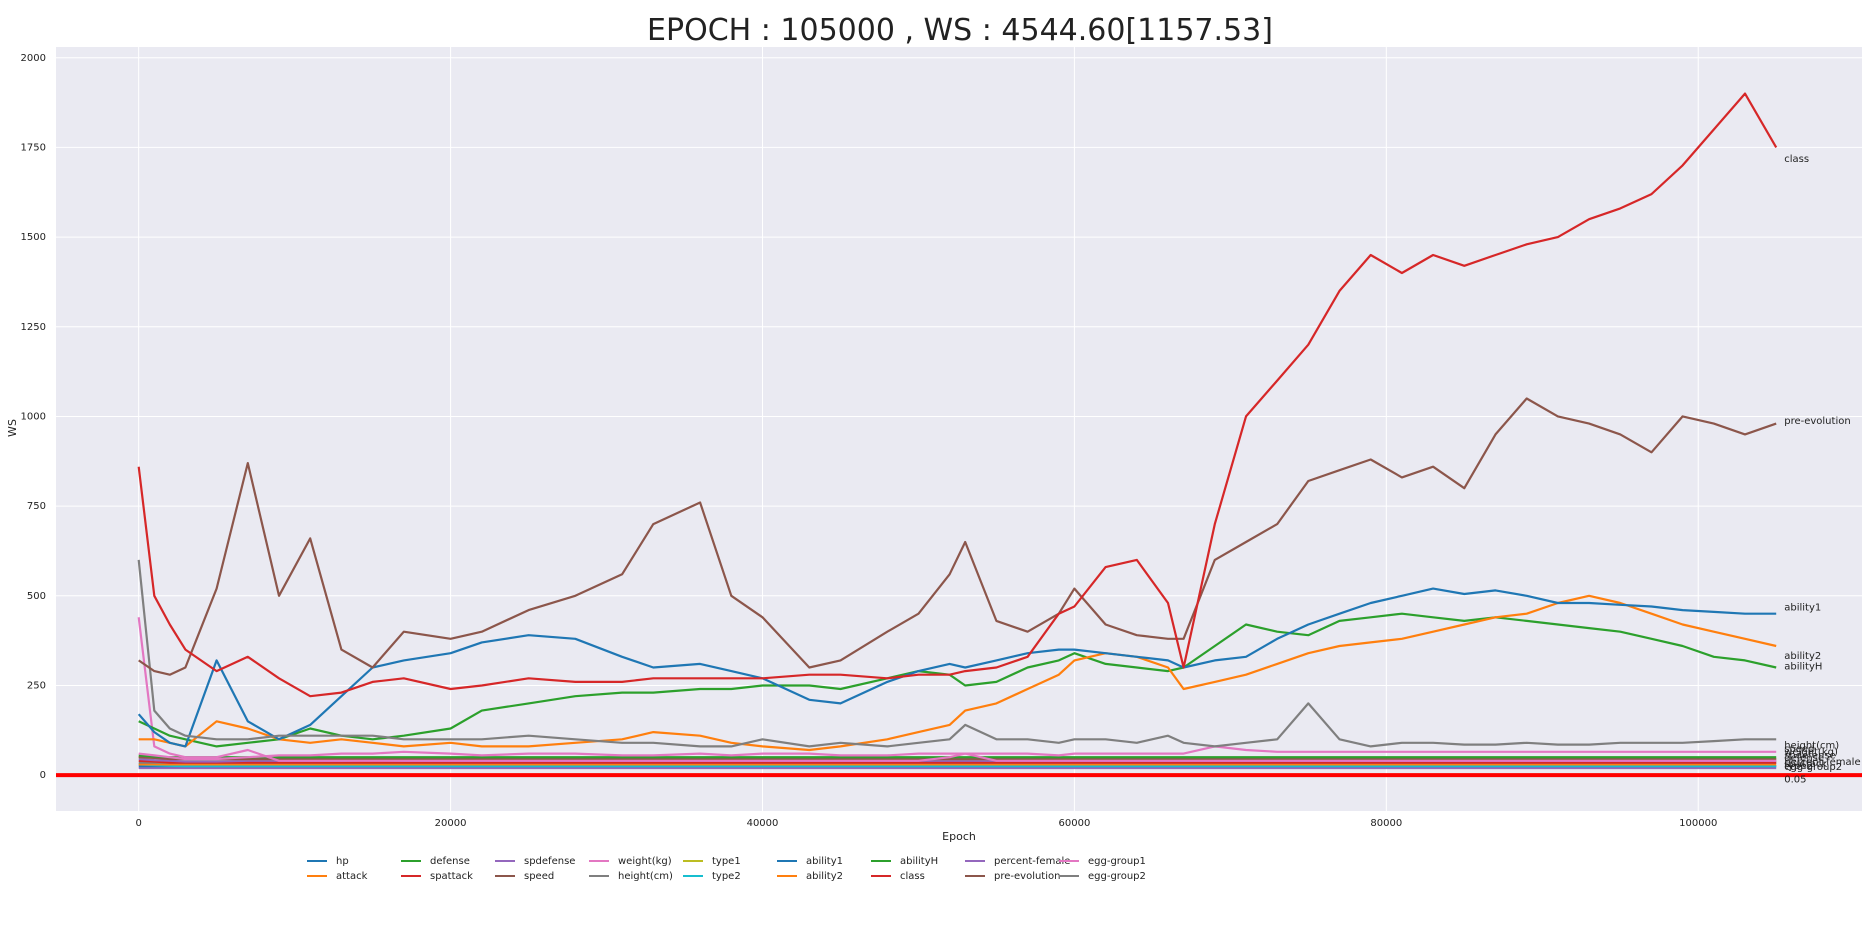  I want to click on end-annotation: spattack, so click(1805, 764).